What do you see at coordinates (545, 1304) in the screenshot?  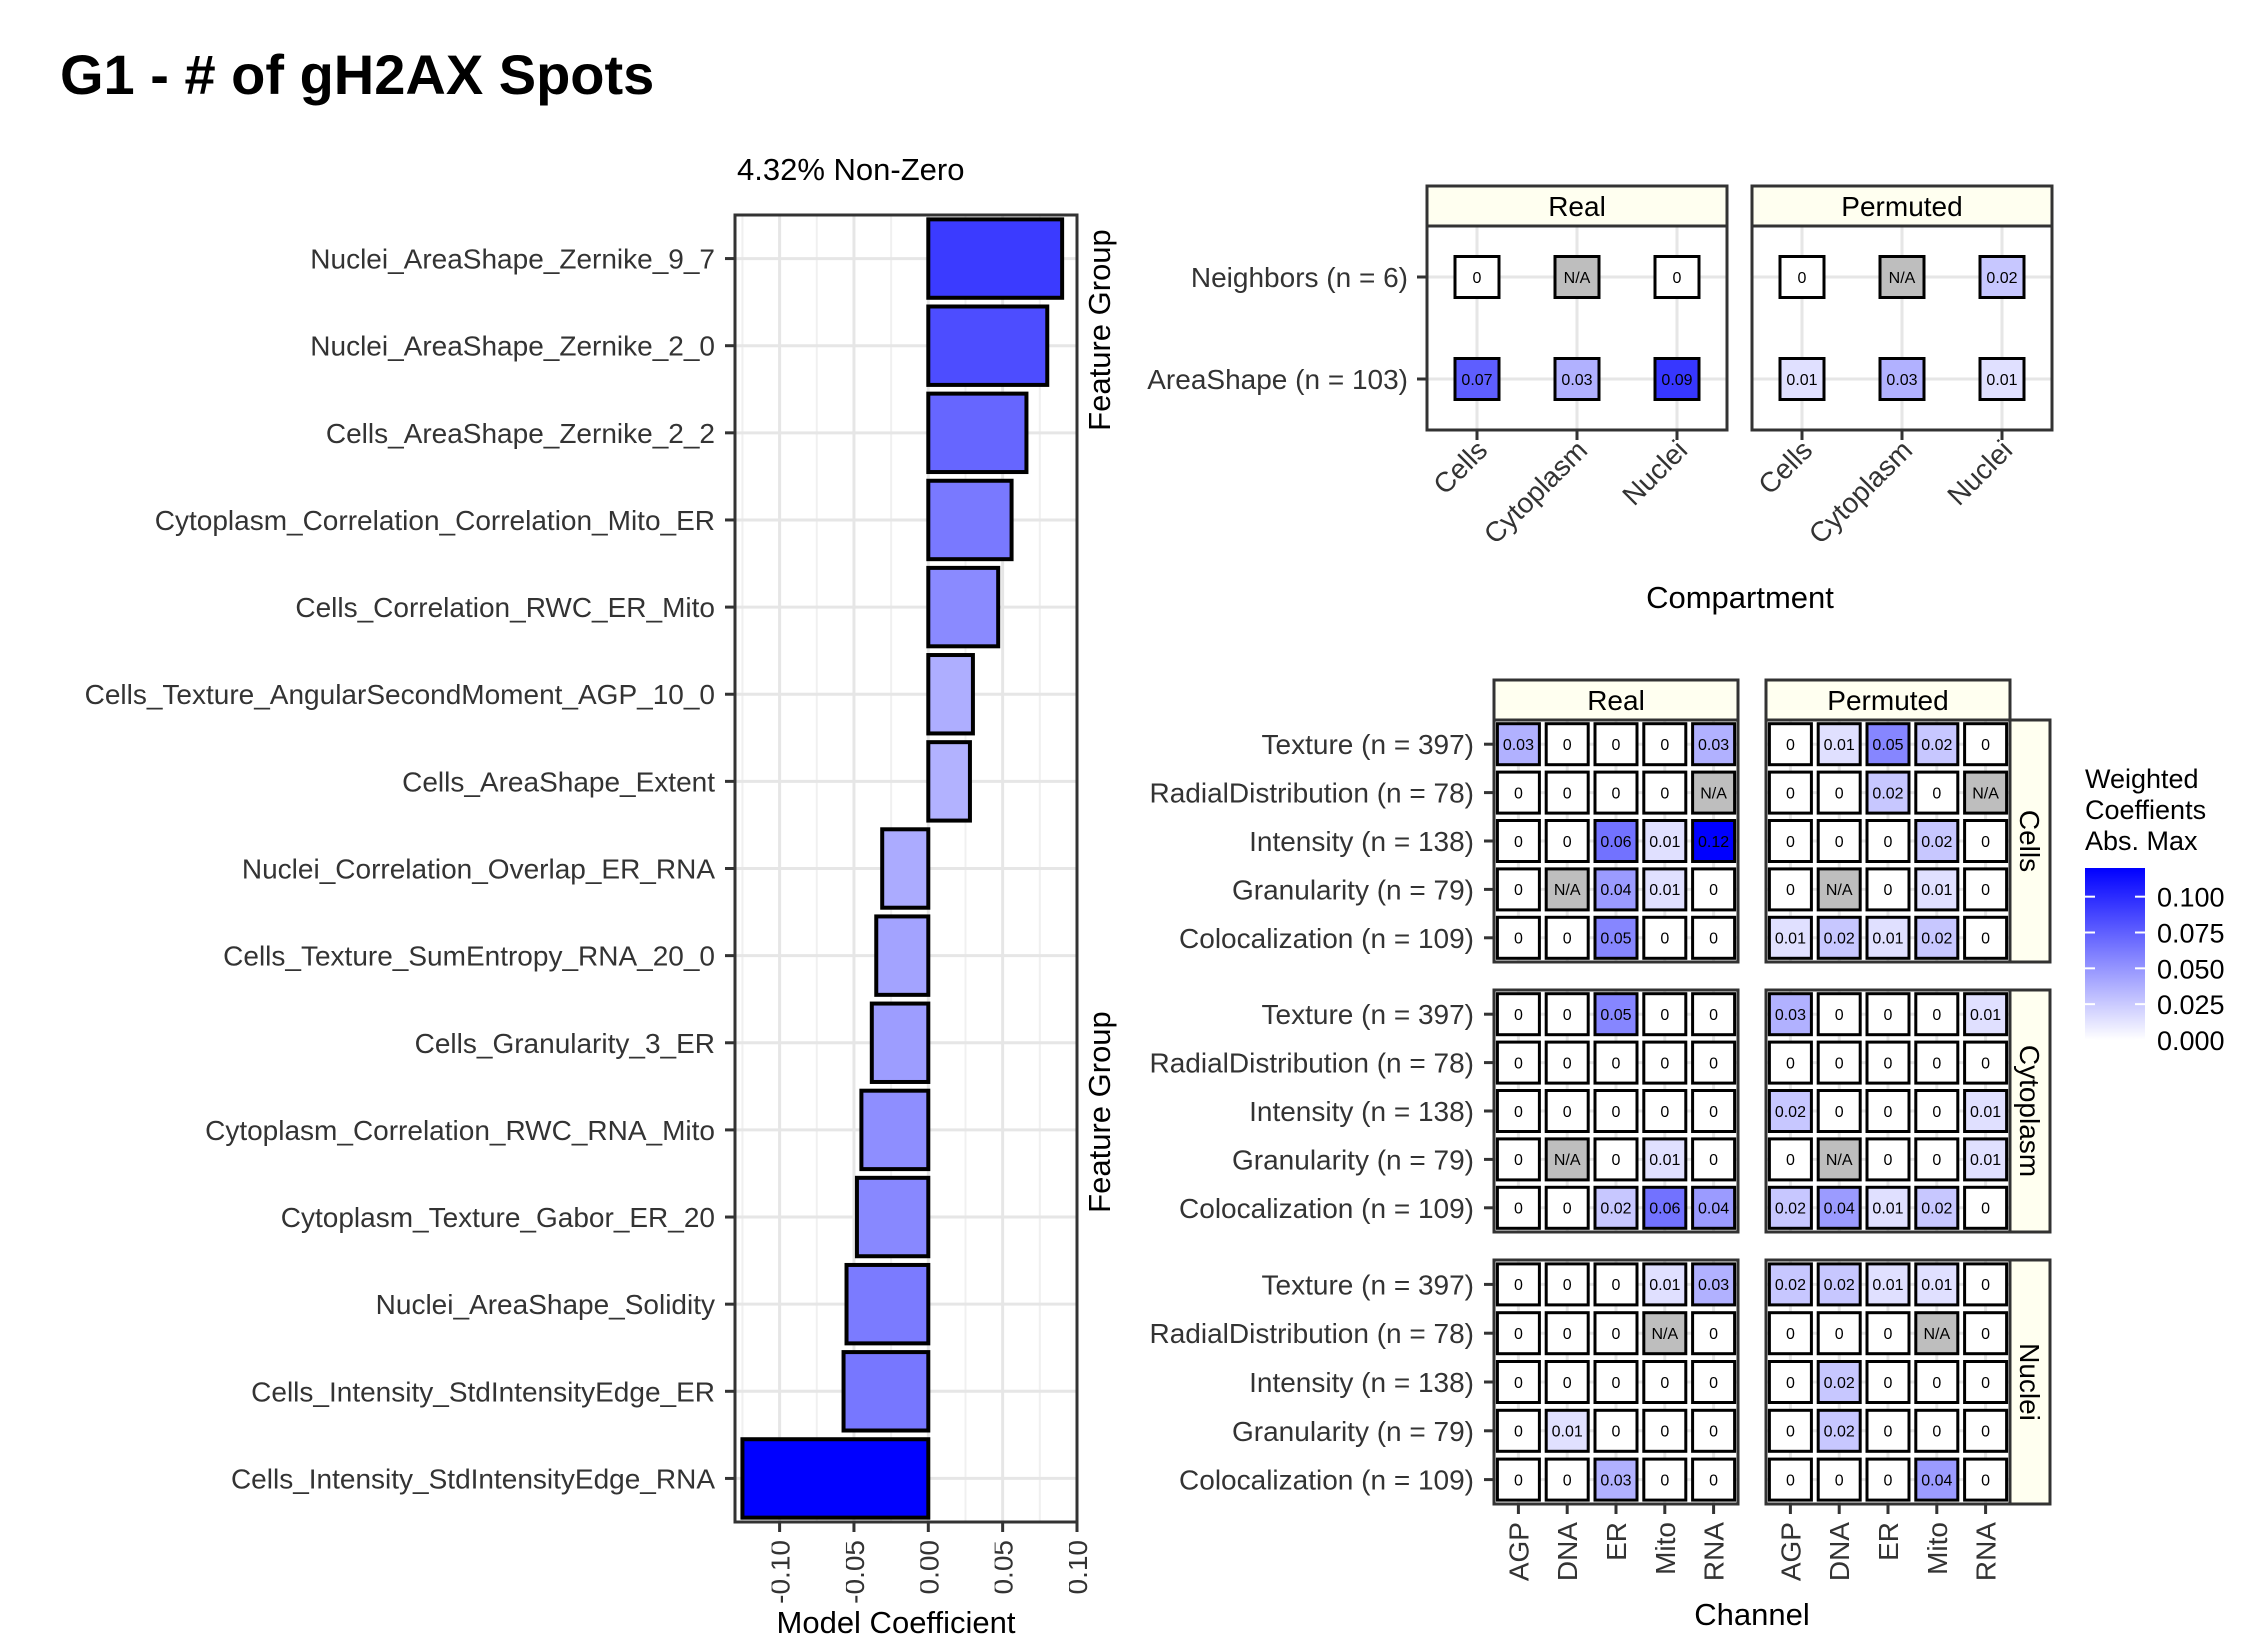 I see `bar-category-label: Nuclei_AreaShape_Solidity` at bounding box center [545, 1304].